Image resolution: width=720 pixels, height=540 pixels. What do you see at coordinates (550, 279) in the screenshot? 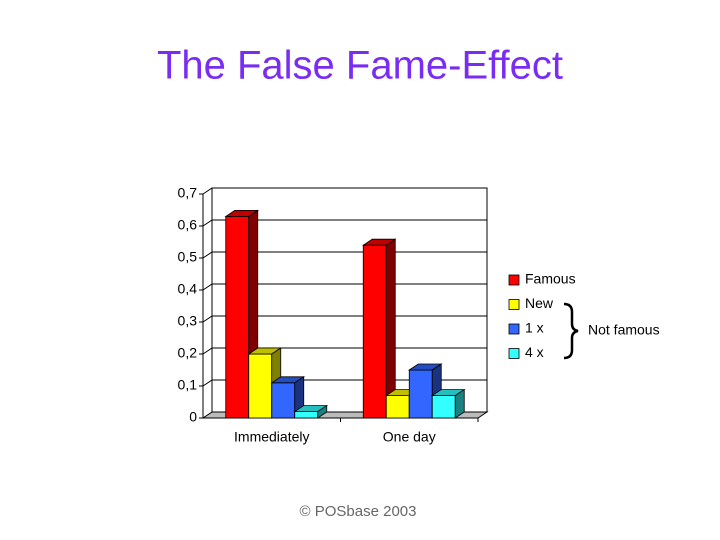
I see `legend-label: Famous` at bounding box center [550, 279].